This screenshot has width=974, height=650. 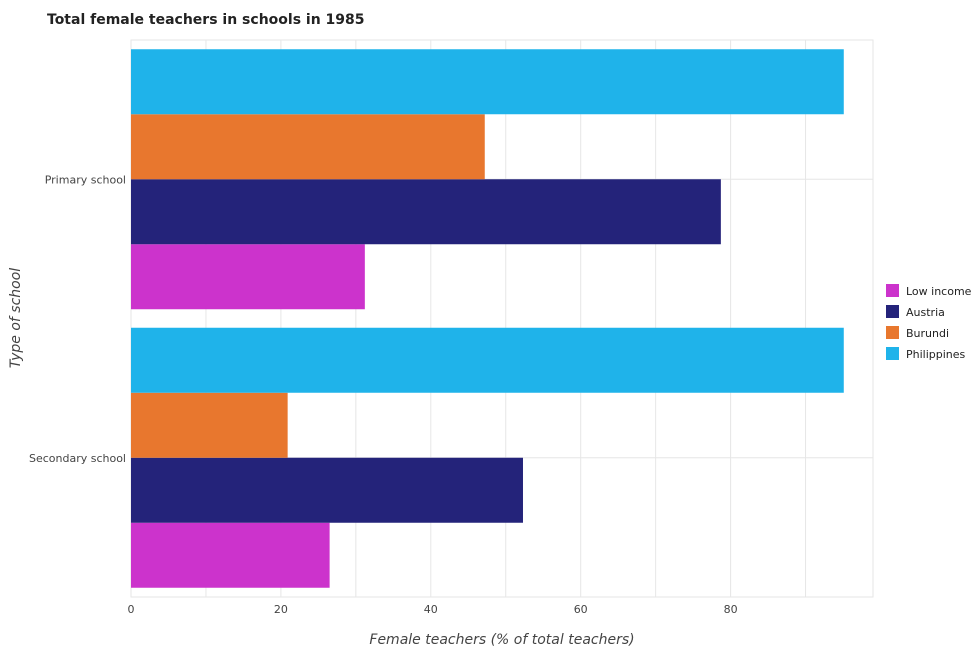 I want to click on x-tick-label: 0, so click(x=131, y=609).